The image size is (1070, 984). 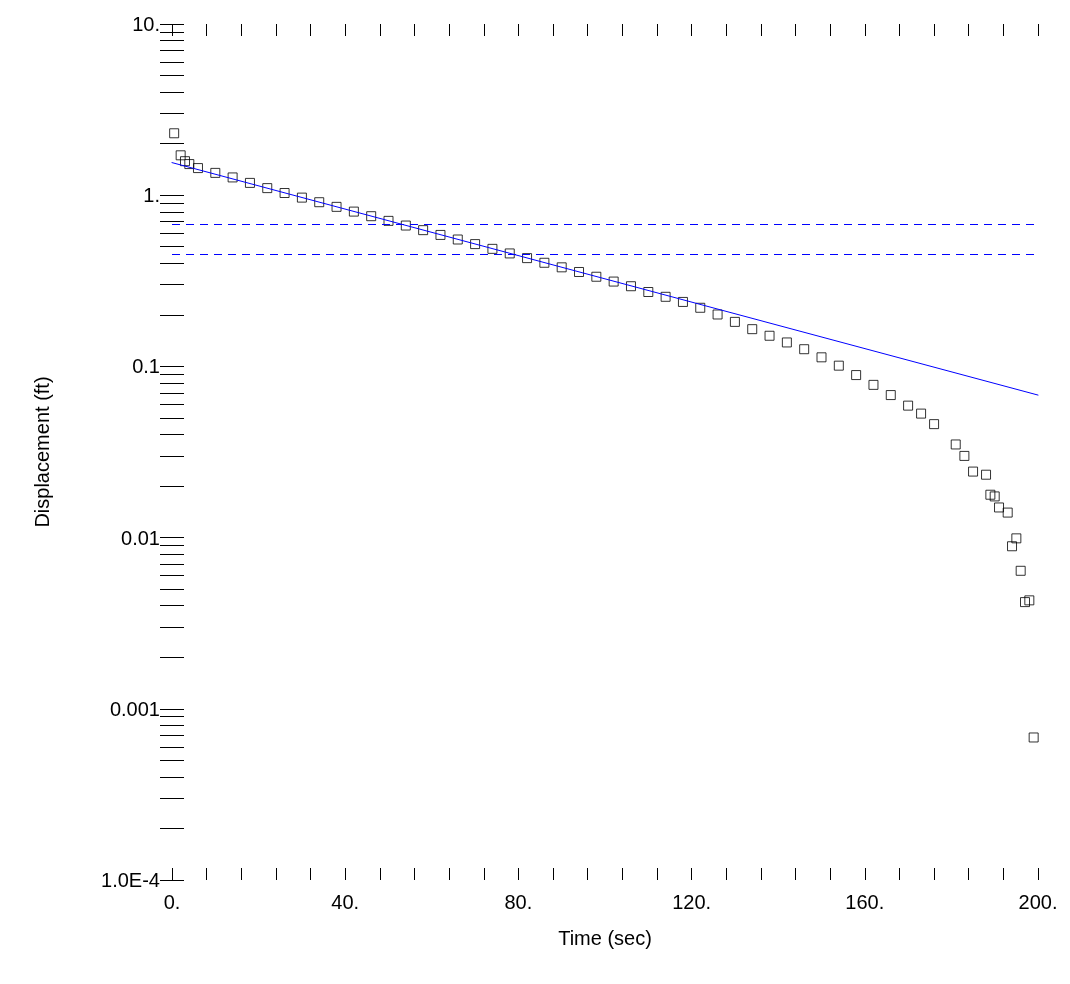 What do you see at coordinates (1038, 902) in the screenshot?
I see `x-tick-label: 200.` at bounding box center [1038, 902].